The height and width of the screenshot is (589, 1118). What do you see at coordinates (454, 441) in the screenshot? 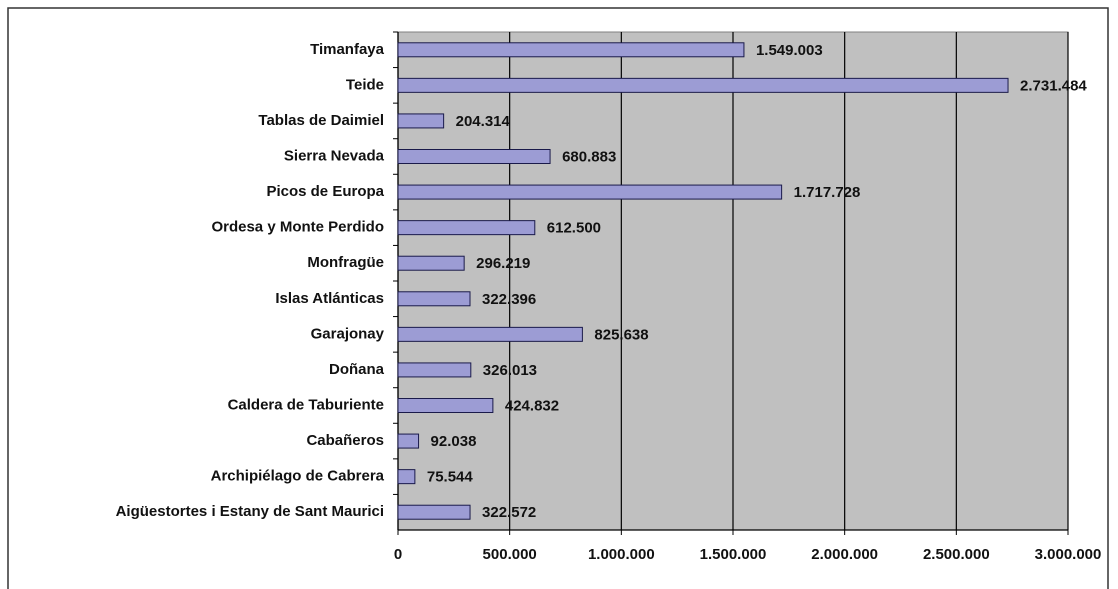
I see `data-label: 92.038` at bounding box center [454, 441].